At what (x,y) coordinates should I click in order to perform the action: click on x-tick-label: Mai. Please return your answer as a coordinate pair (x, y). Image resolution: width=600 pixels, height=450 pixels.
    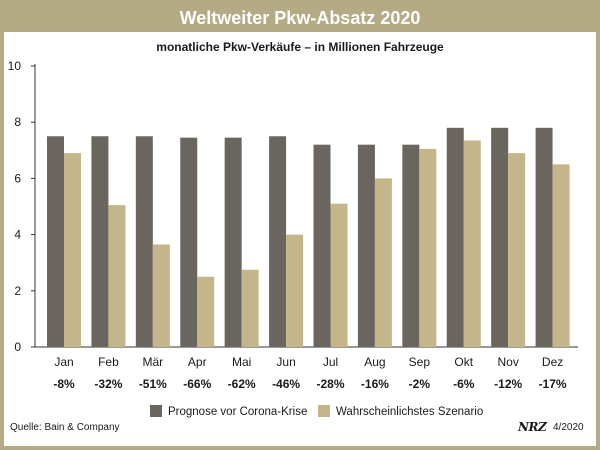
    Looking at the image, I should click on (241, 362).